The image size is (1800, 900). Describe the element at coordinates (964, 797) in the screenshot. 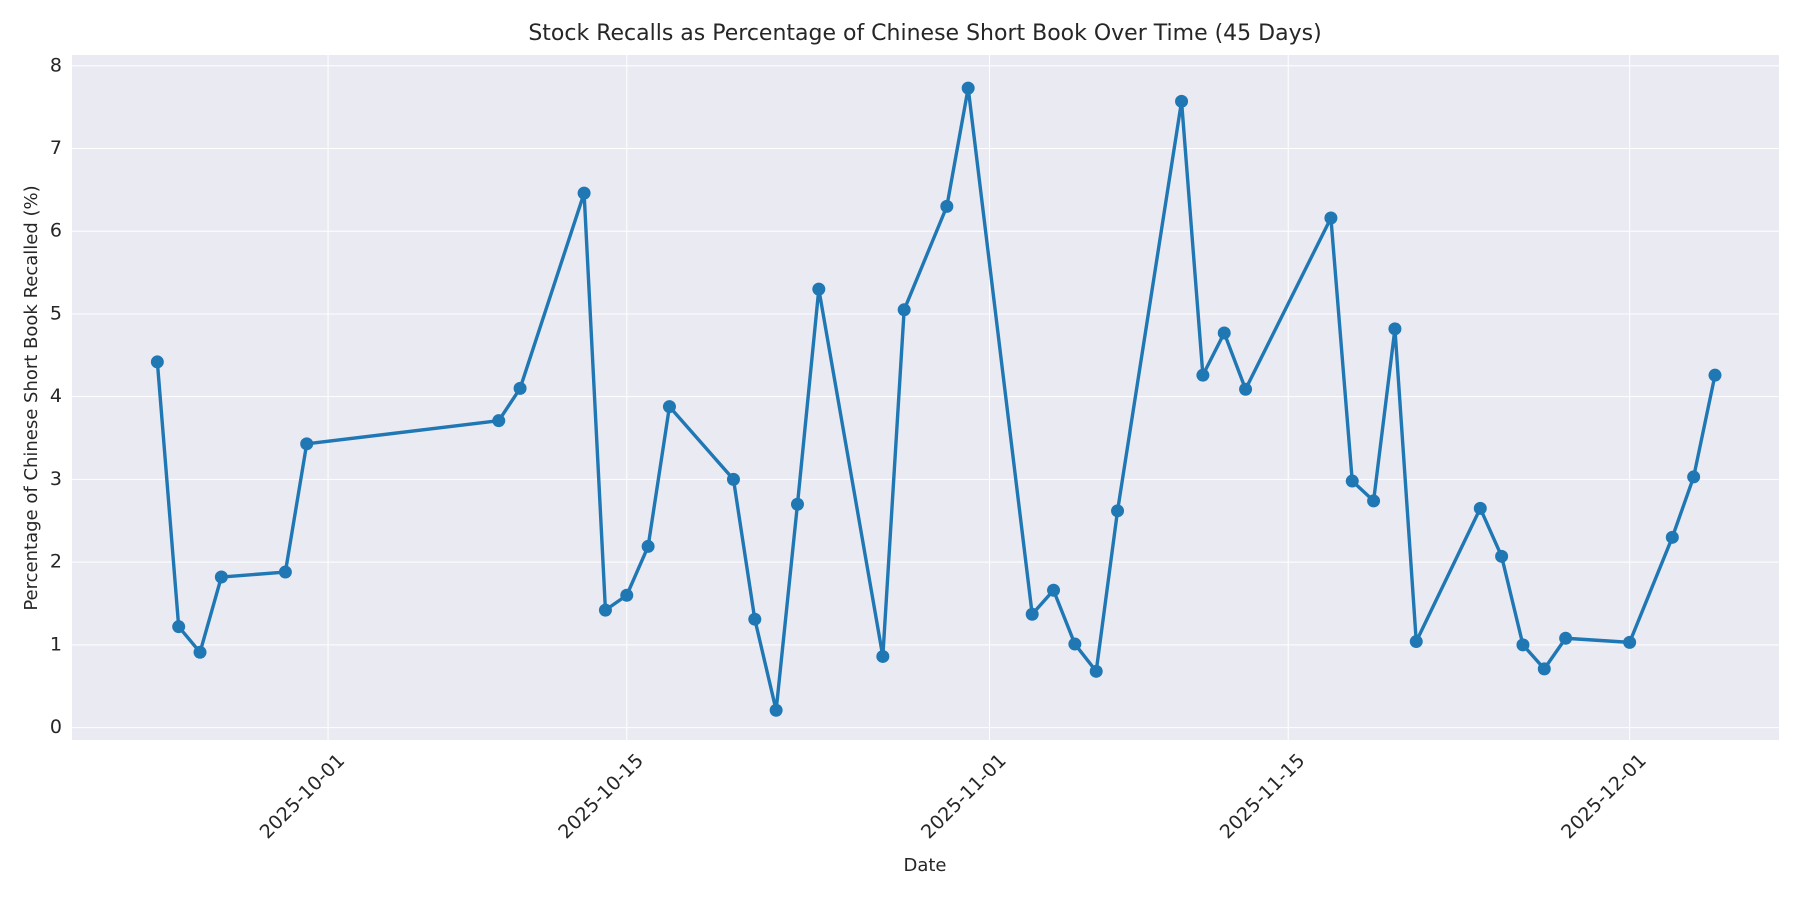

I see `x-tick-label: 2025-11-01` at that location.